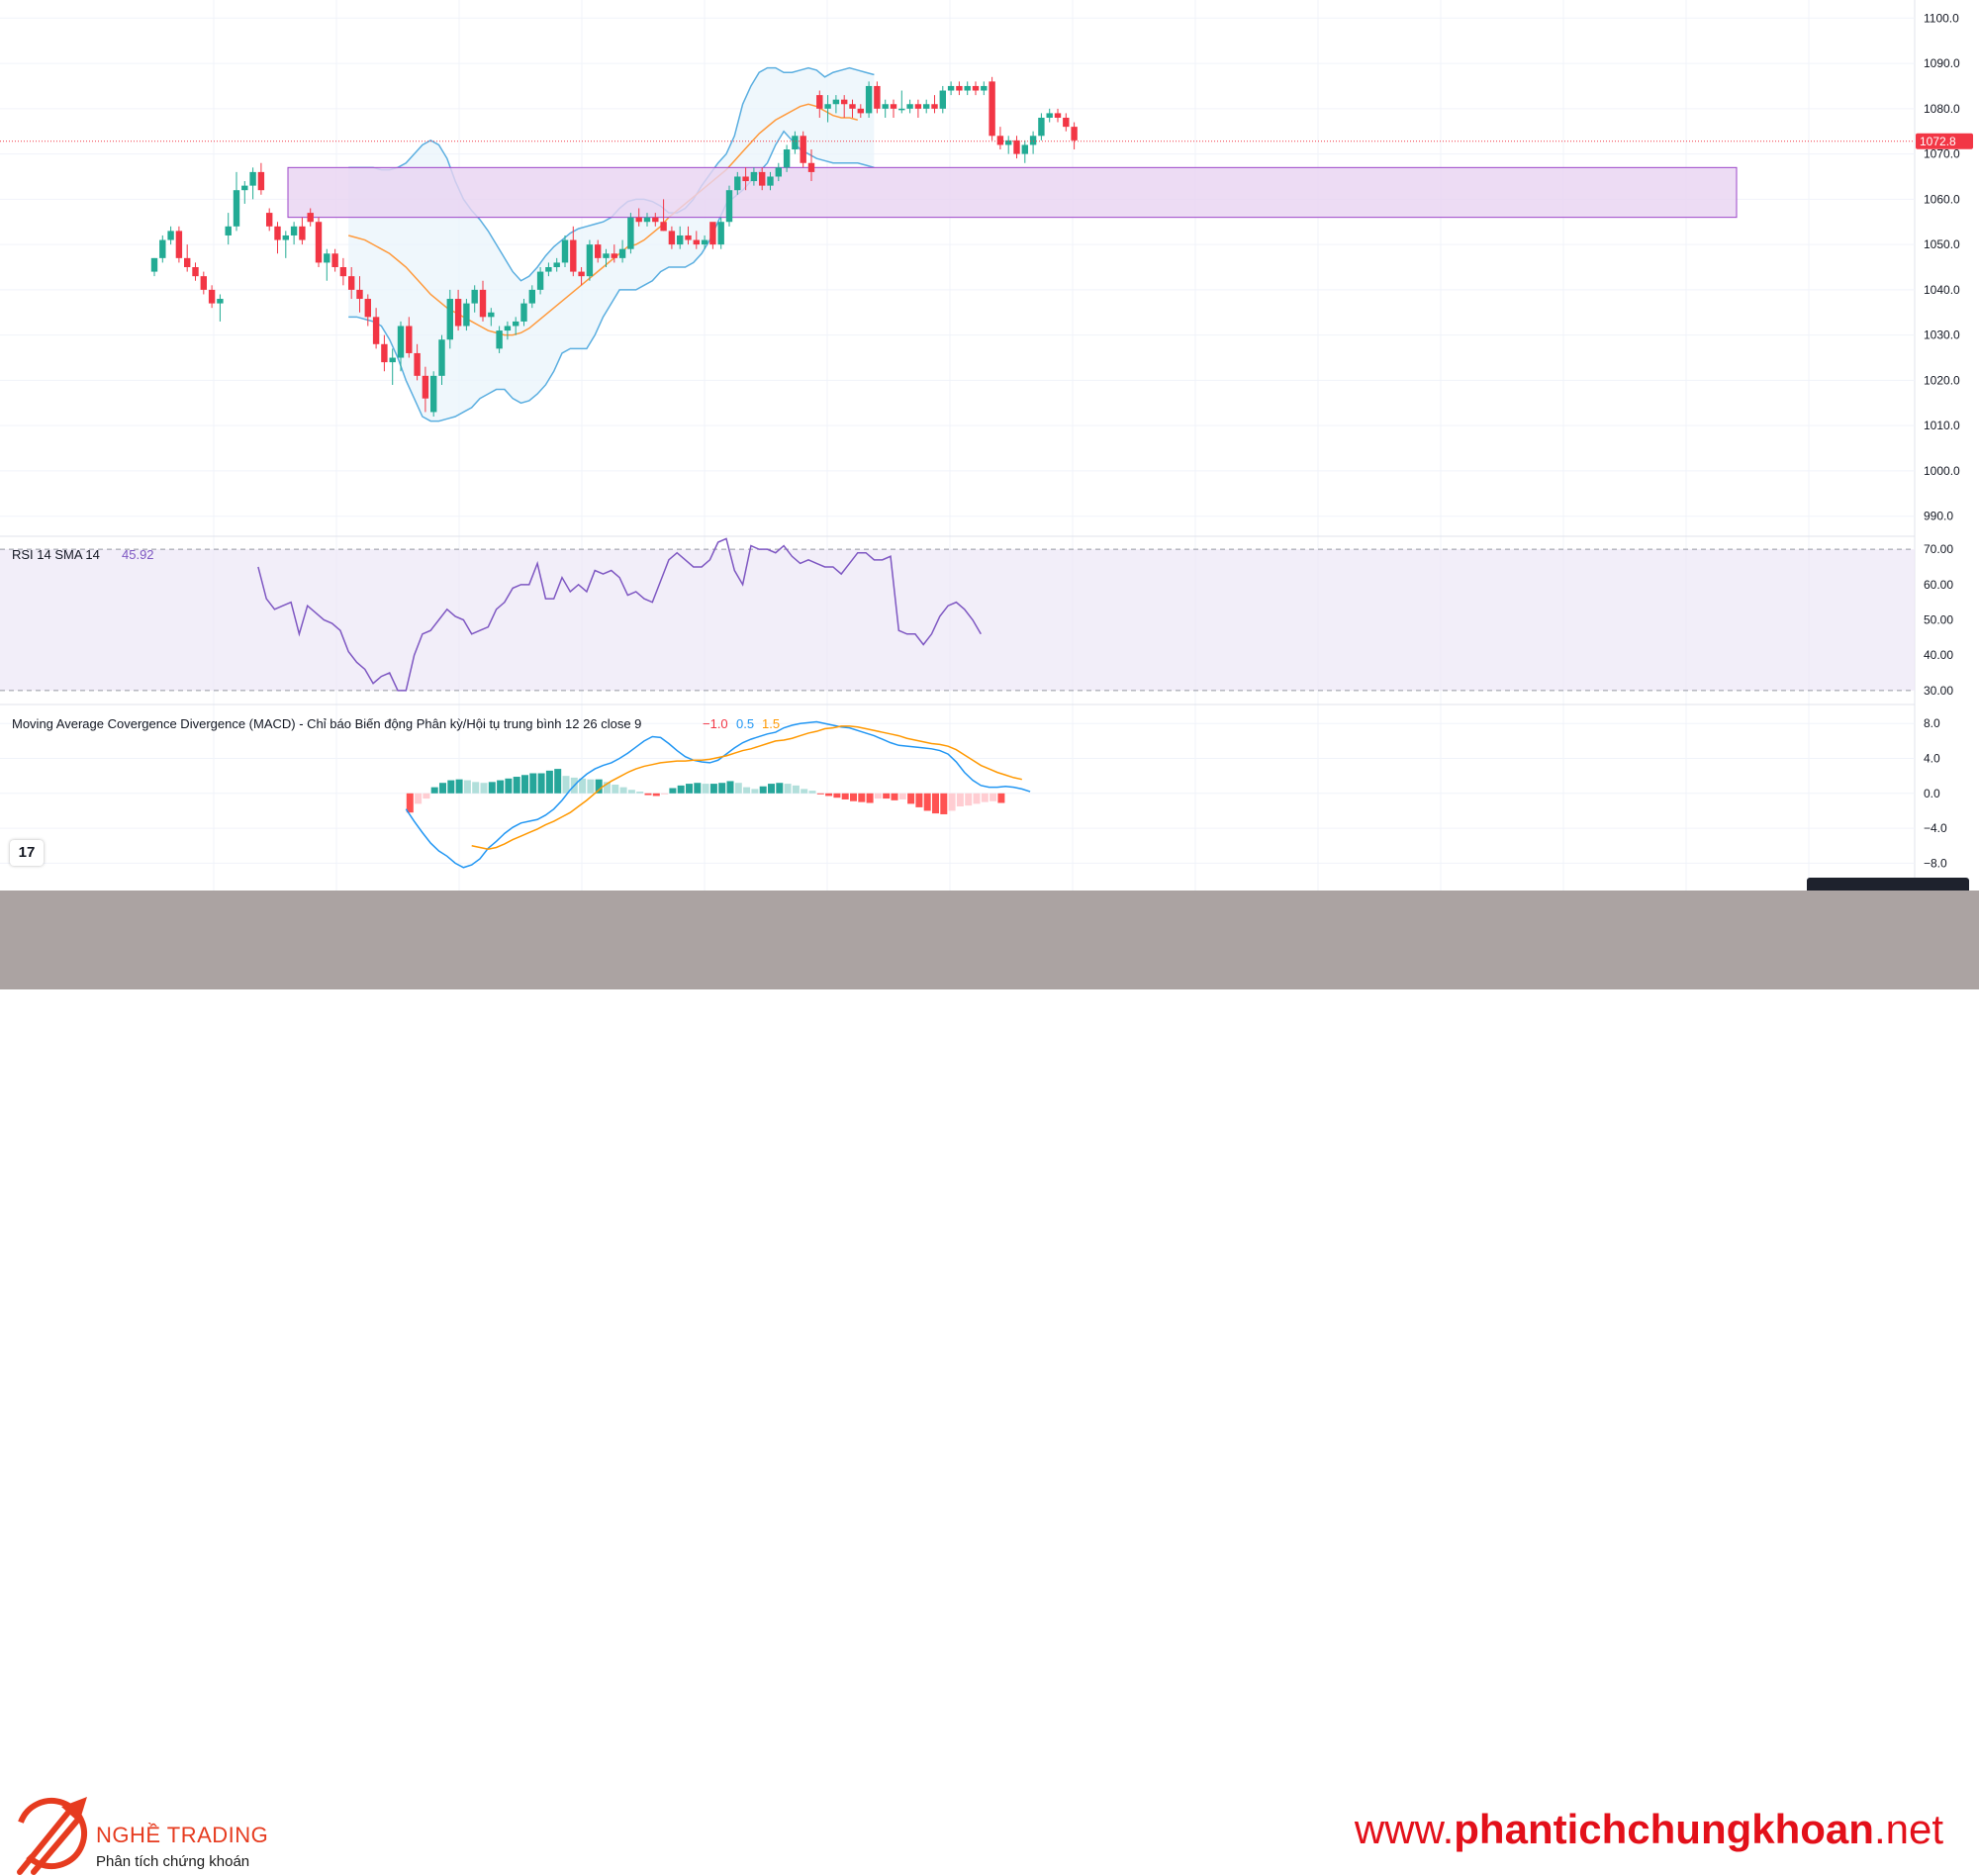  Describe the element at coordinates (1936, 828) in the screenshot. I see `macd-tick-label: −4.0` at that location.